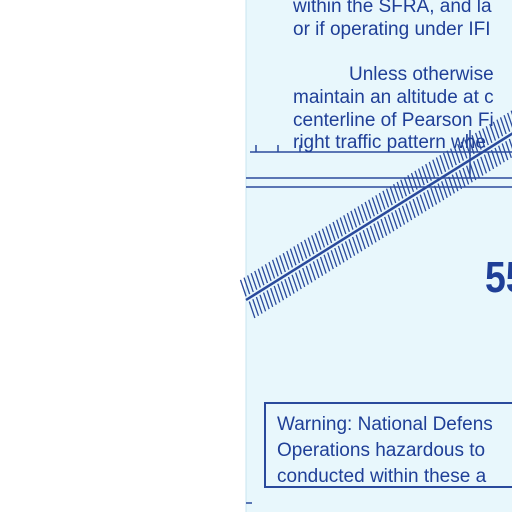 The image size is (512, 512). I want to click on top-text-line-1: within the SFRA, and la, so click(392, 8).